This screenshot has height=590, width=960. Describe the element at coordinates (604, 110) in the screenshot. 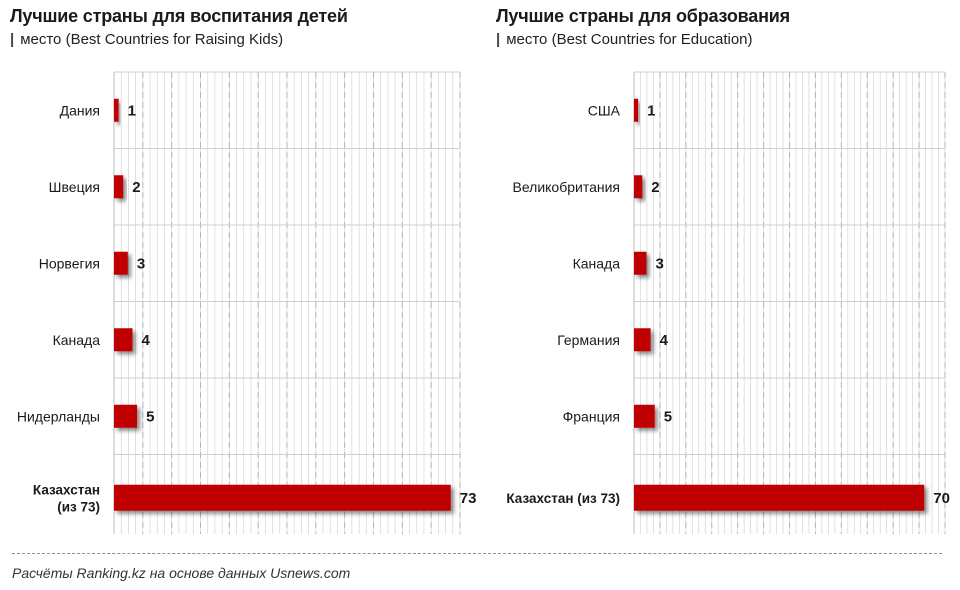

I see `category-label: США` at that location.